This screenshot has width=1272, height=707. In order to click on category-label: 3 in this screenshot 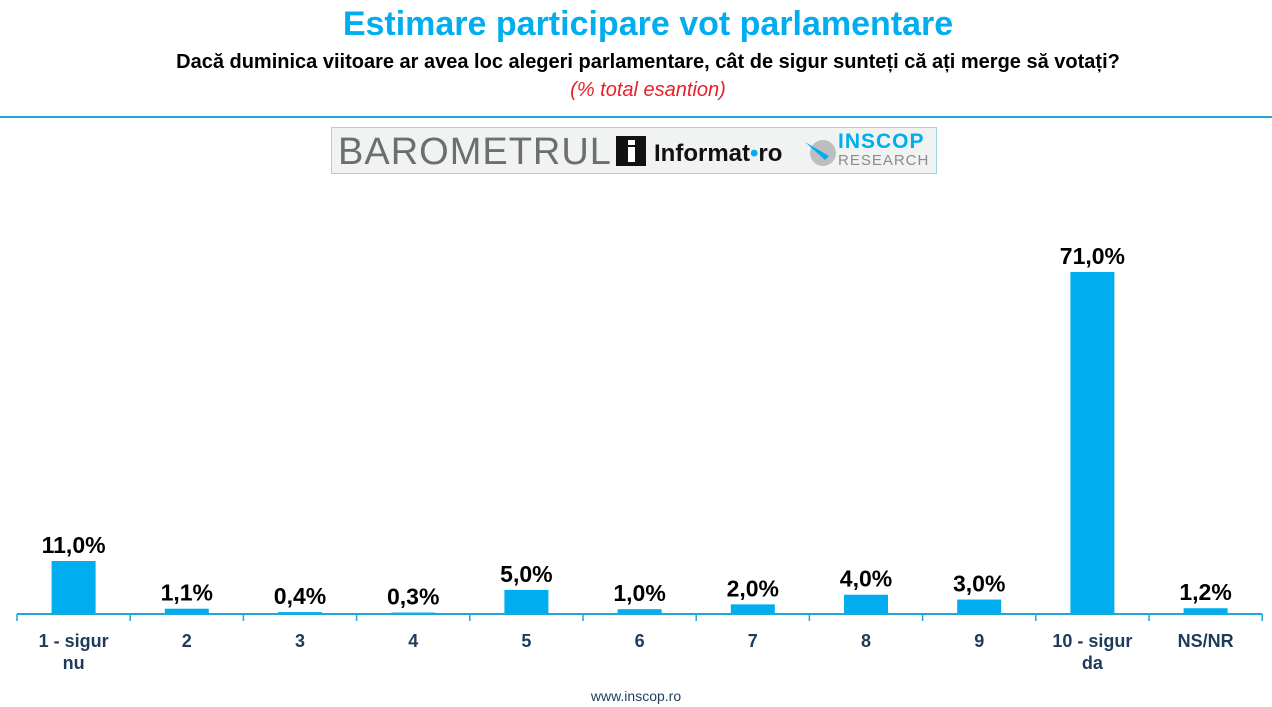, I will do `click(300, 641)`.